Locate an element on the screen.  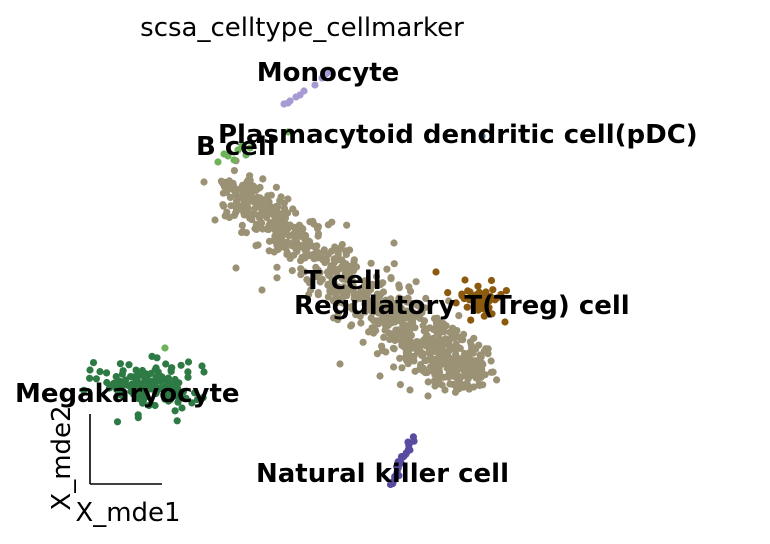
x-axis-label: X_mde1 is located at coordinates (127, 513).